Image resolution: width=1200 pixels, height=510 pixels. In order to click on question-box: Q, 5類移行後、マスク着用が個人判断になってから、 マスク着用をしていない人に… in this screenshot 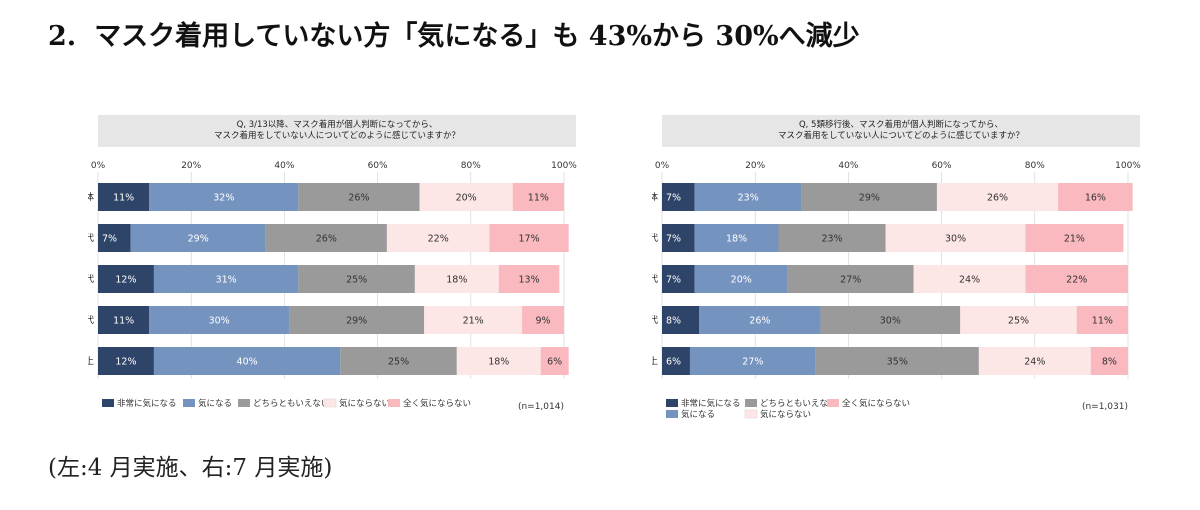, I will do `click(901, 131)`.